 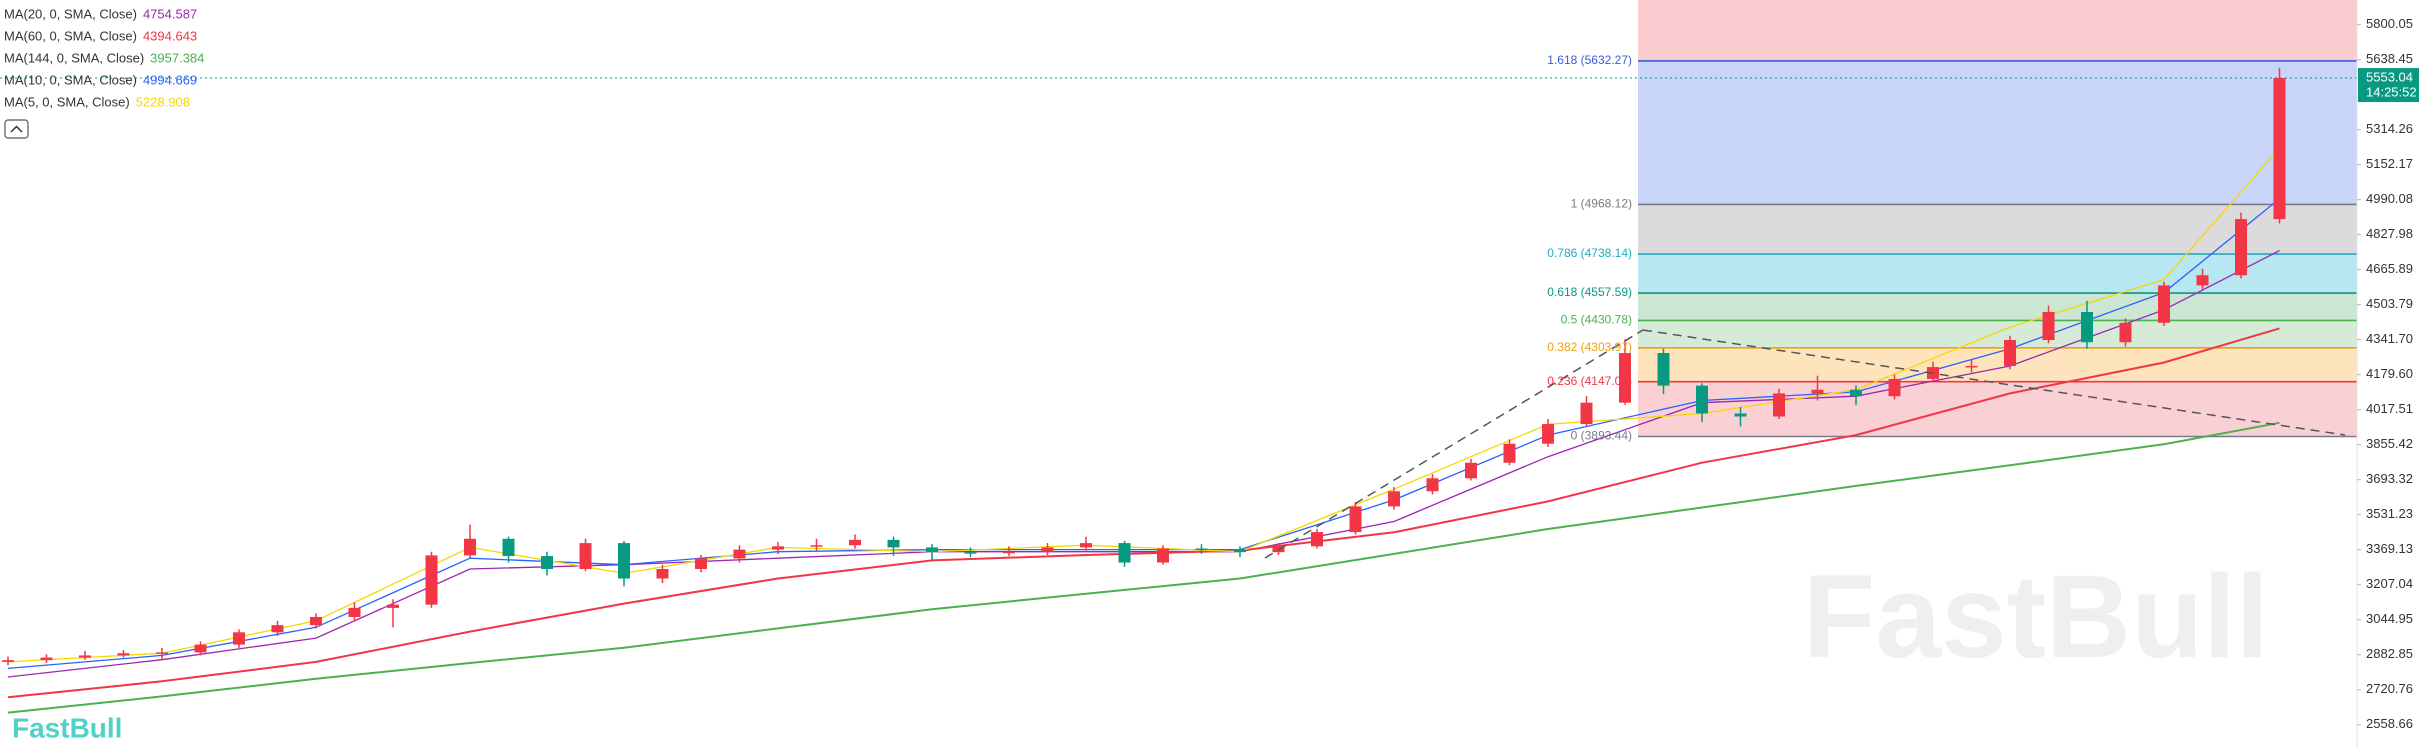 What do you see at coordinates (1589, 253) in the screenshot?
I see `fib-level-label: 0.786 (4738.14)` at bounding box center [1589, 253].